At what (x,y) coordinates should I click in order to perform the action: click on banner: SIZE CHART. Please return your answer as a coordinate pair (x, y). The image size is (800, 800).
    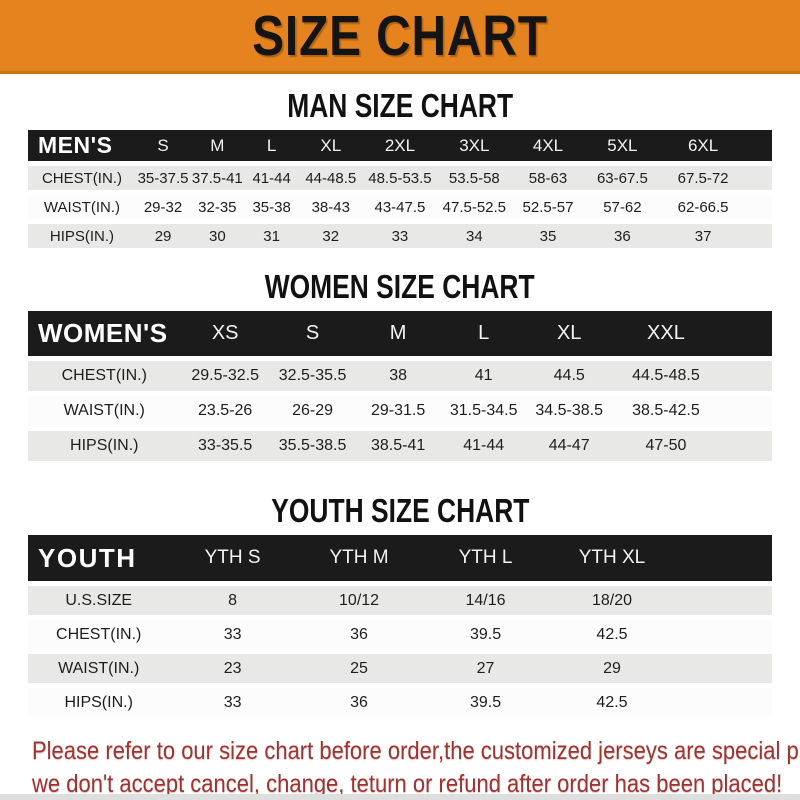
    Looking at the image, I should click on (400, 37).